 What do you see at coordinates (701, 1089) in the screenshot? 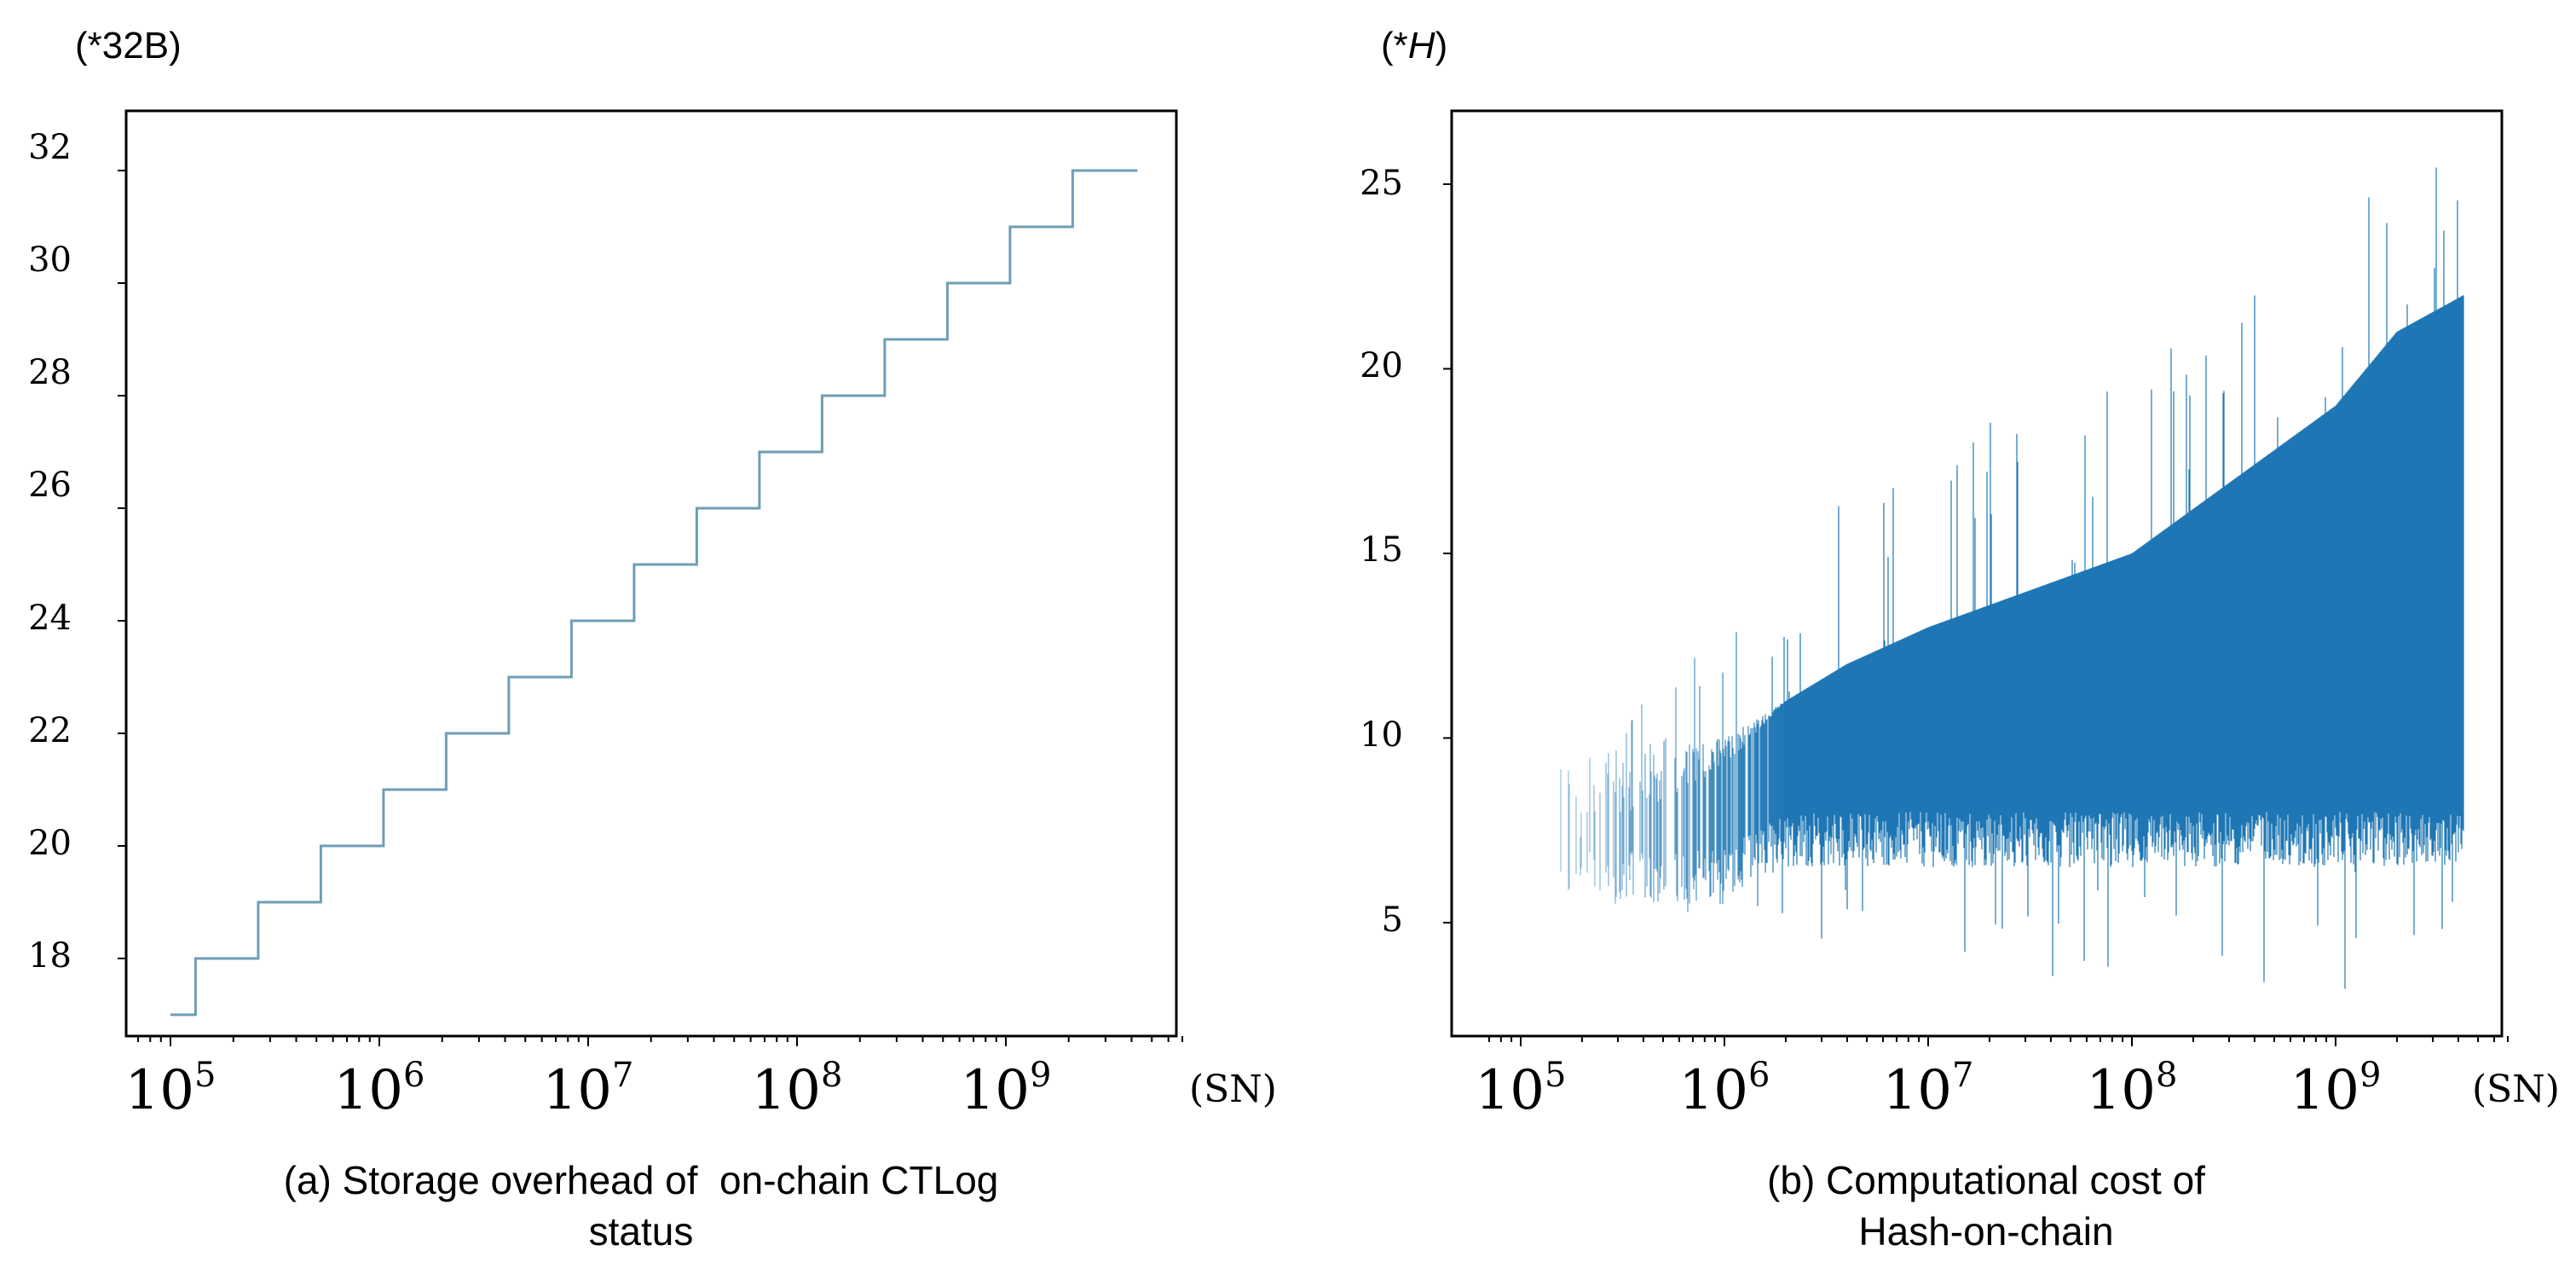
I see `chart-a-x-axis: 10⁵ 10⁶ 10⁷ 10⁸ 10⁹ (SN)` at bounding box center [701, 1089].